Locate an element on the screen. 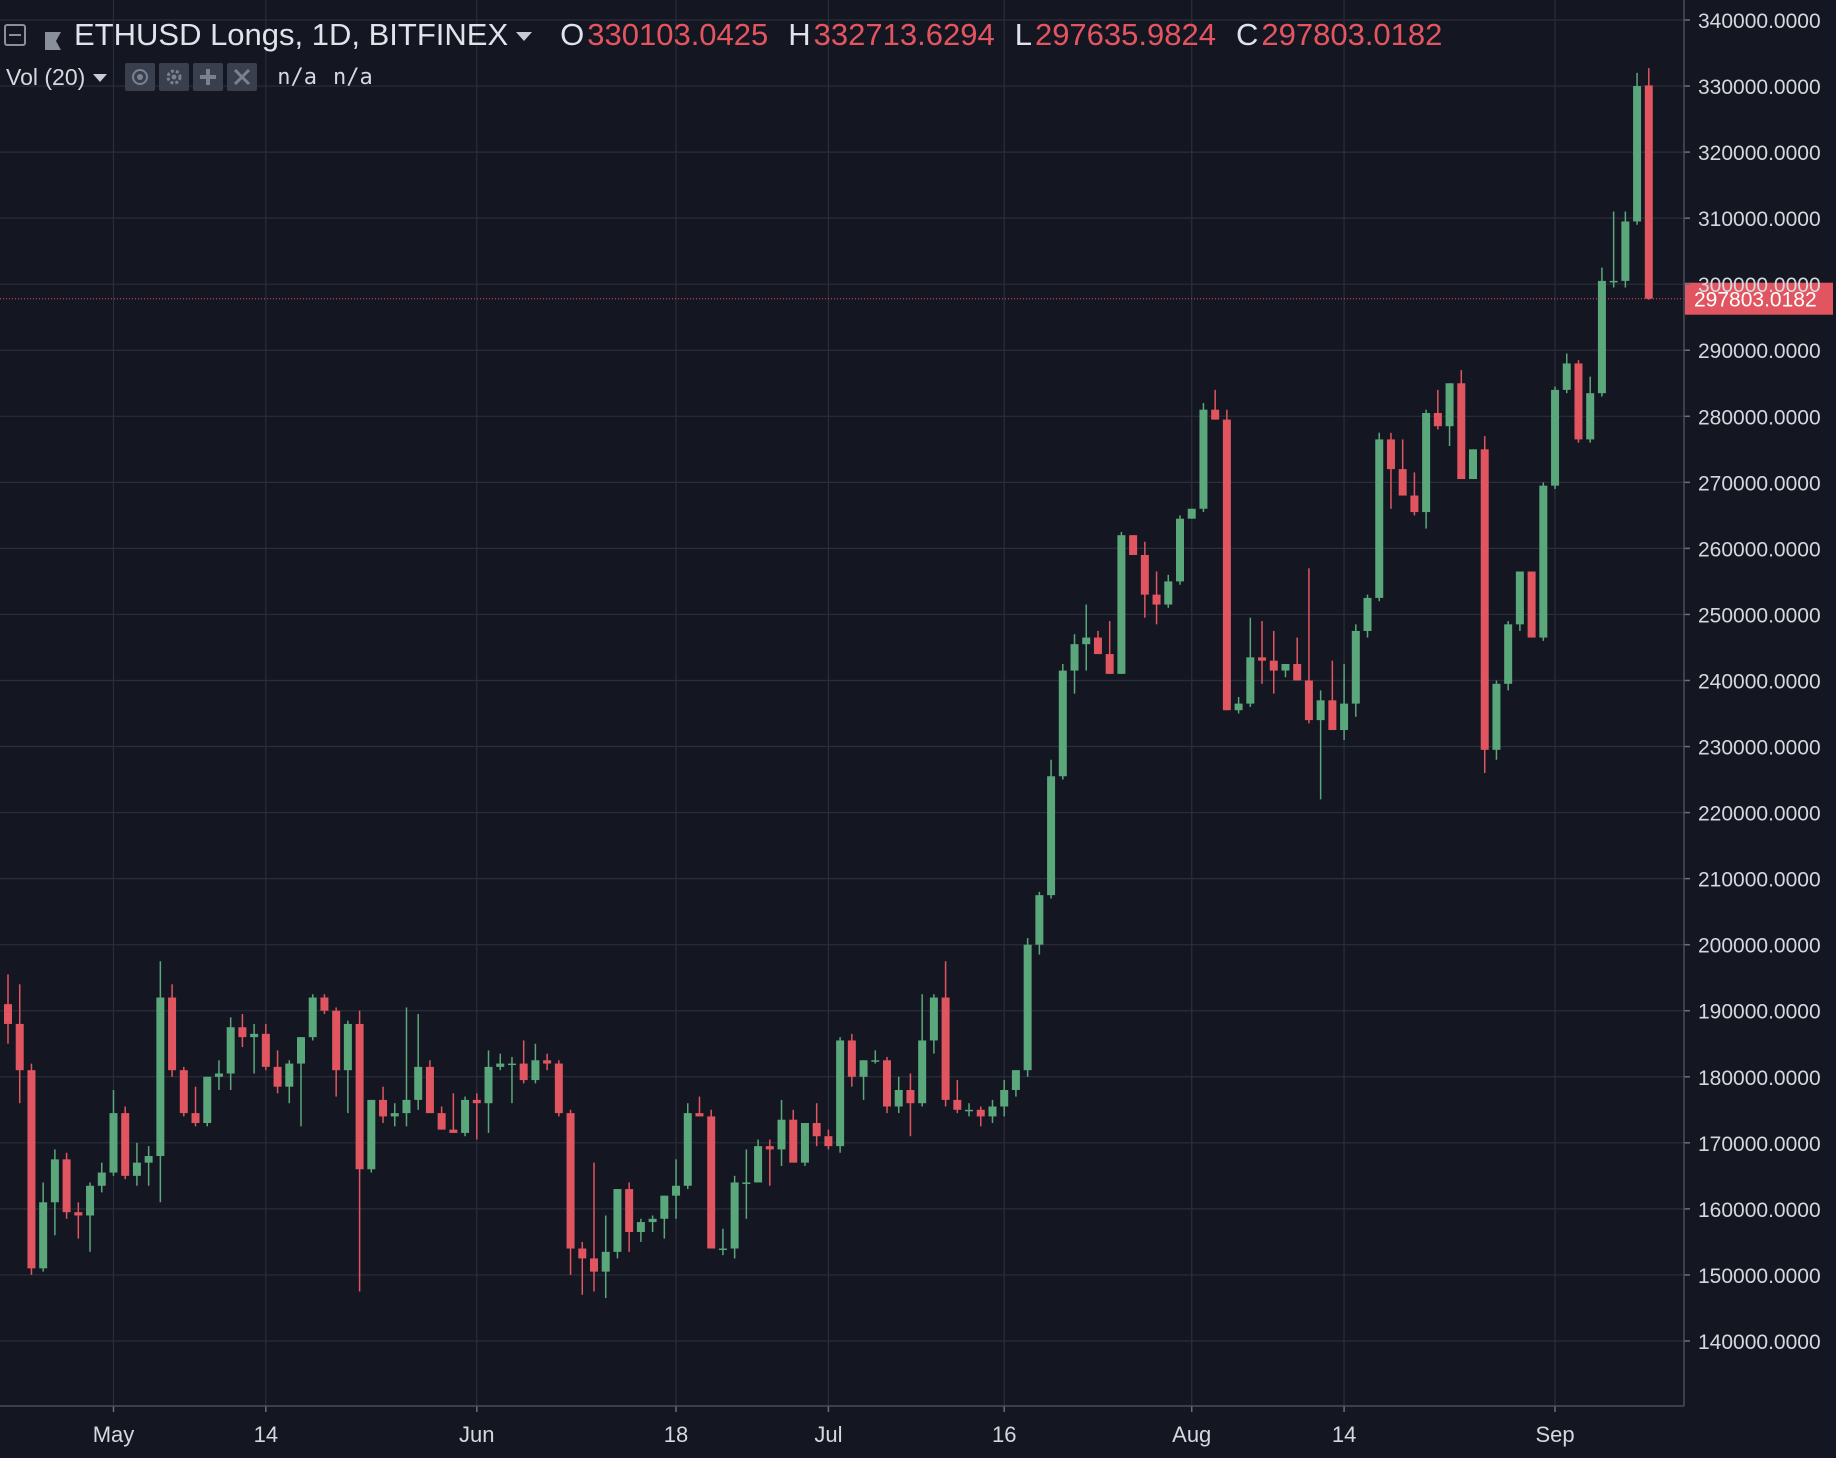  collapse-icon is located at coordinates (15, 35).